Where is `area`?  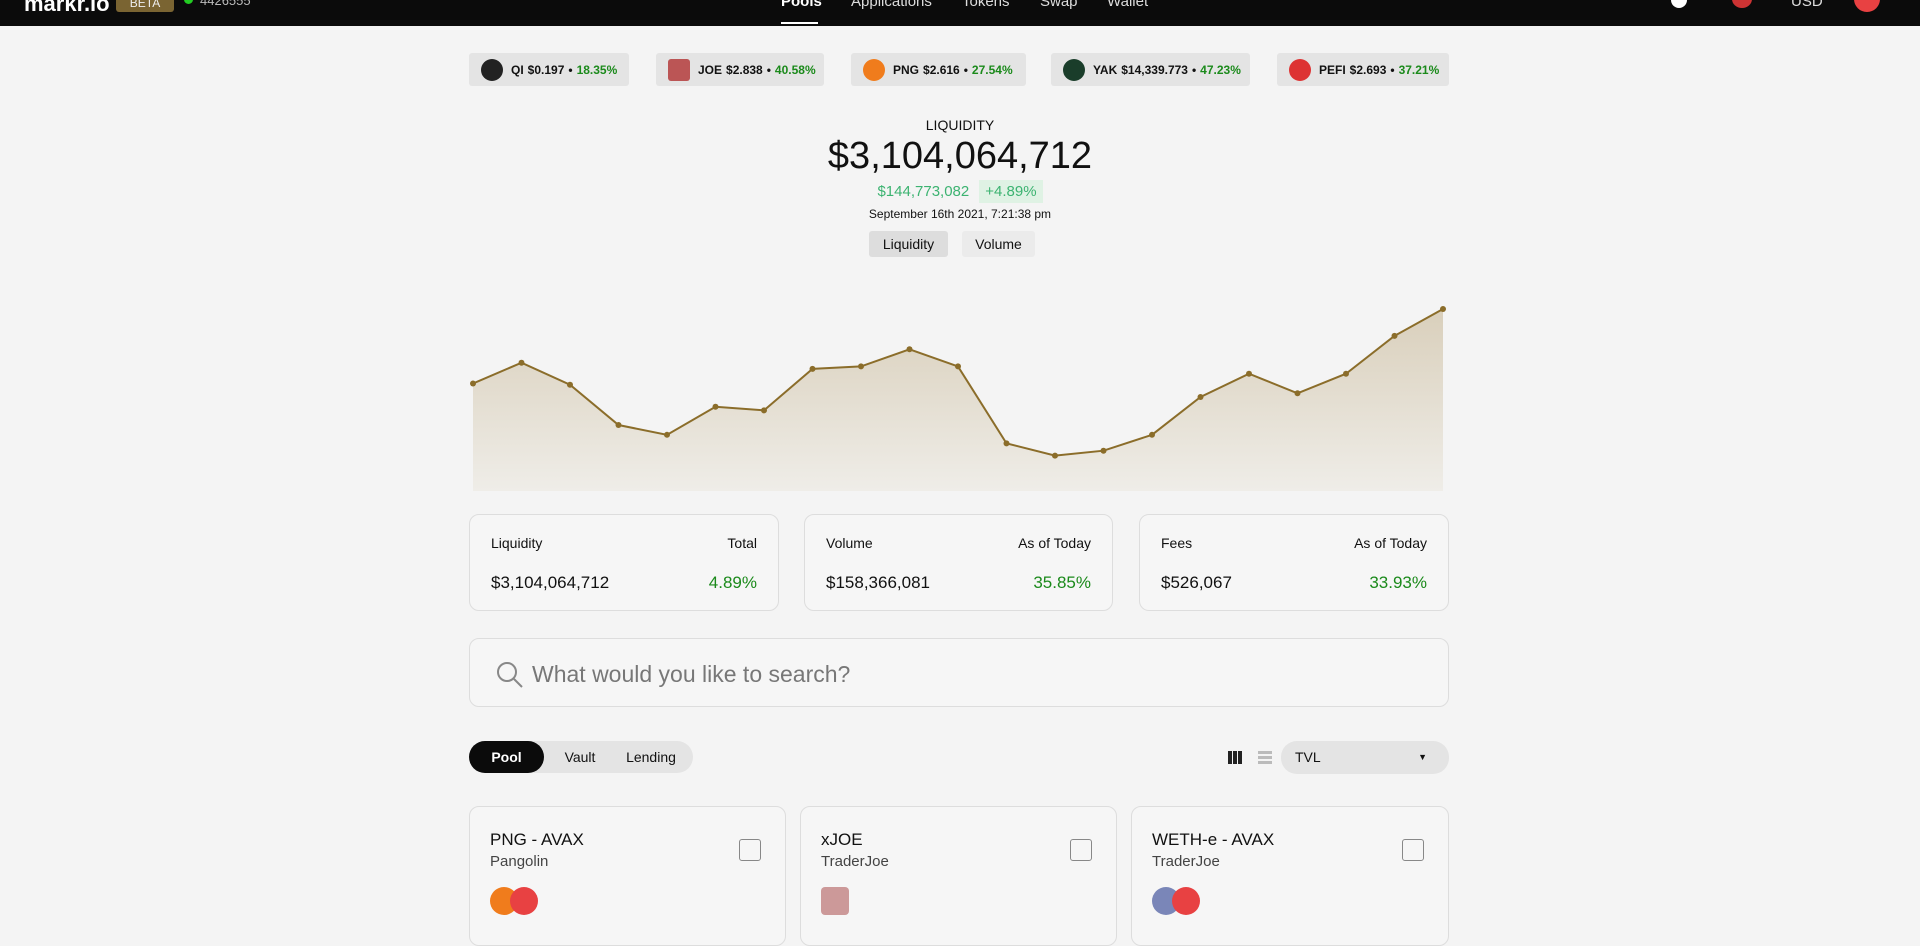
area is located at coordinates (958, 400).